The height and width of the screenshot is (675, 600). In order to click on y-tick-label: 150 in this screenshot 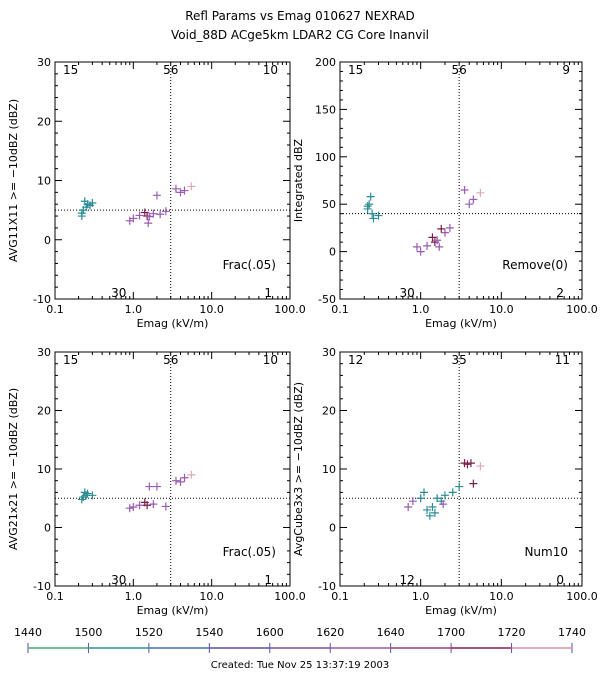, I will do `click(325, 109)`.